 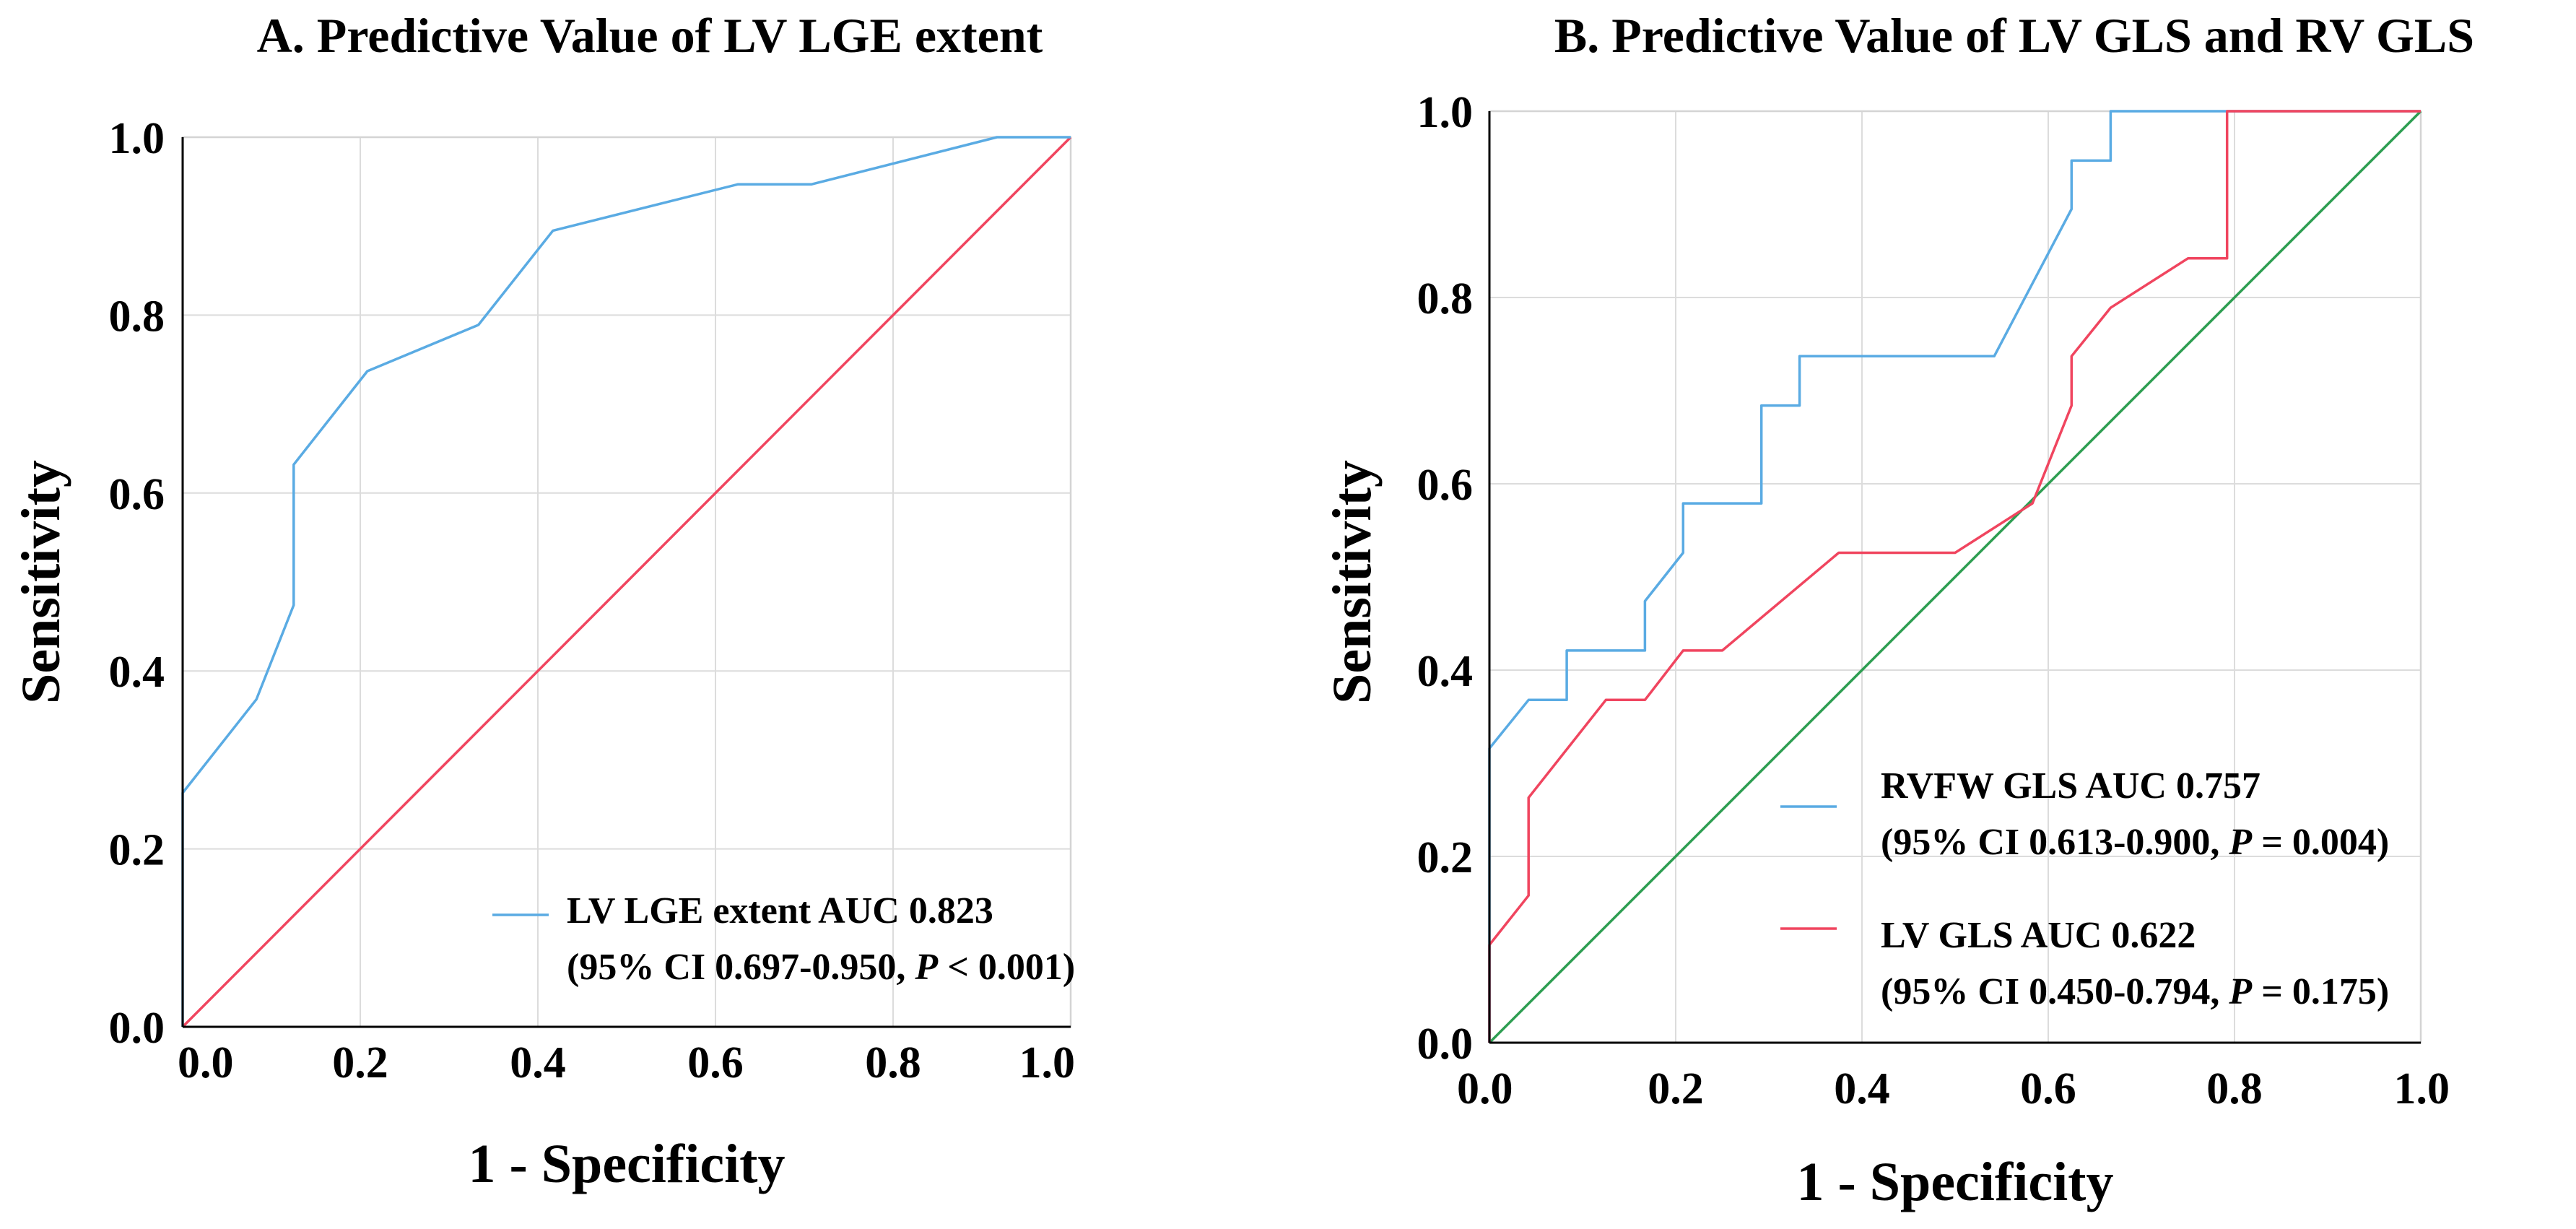 What do you see at coordinates (2014, 35) in the screenshot?
I see `panel-b-title: B. Predictive Value of LV GLS and RV GLS` at bounding box center [2014, 35].